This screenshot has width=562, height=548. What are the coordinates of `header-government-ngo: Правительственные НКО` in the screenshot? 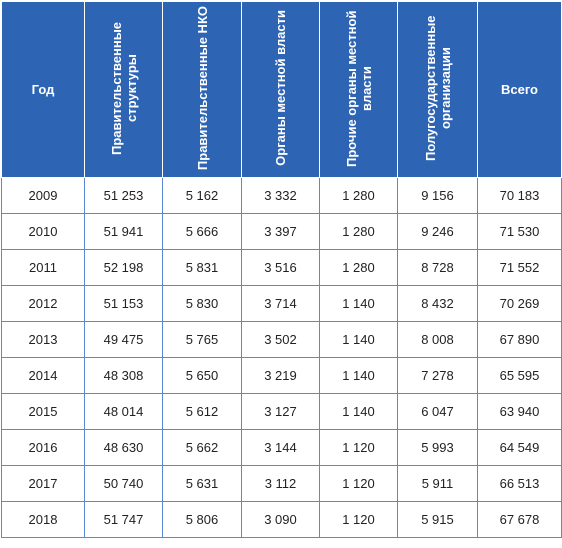 It's located at (202, 89).